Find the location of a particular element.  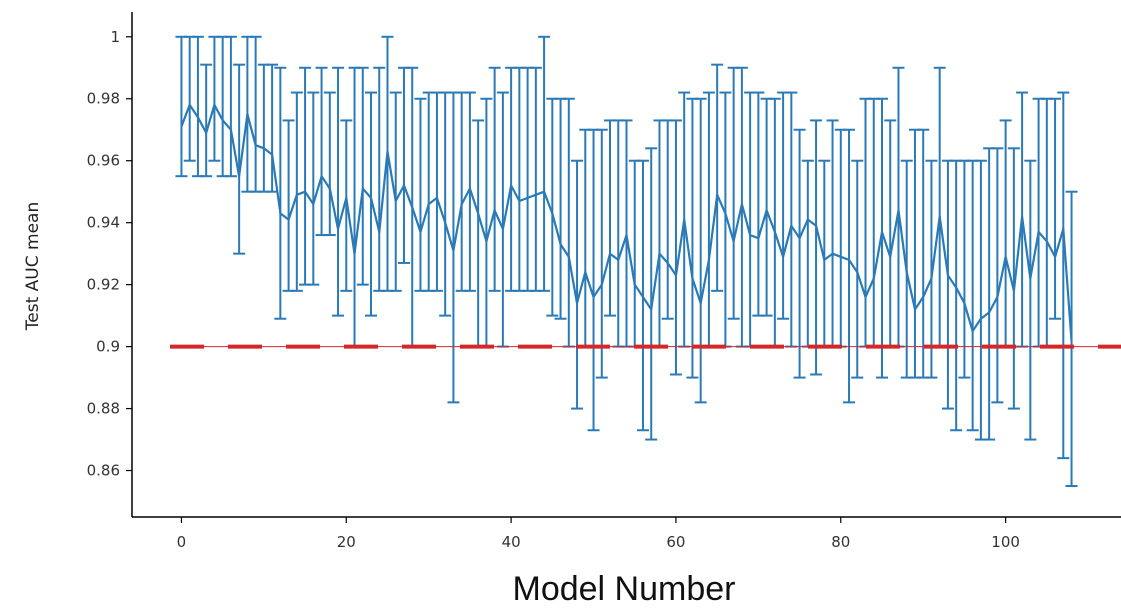

y-tick-label: 0.92 is located at coordinates (103, 285).